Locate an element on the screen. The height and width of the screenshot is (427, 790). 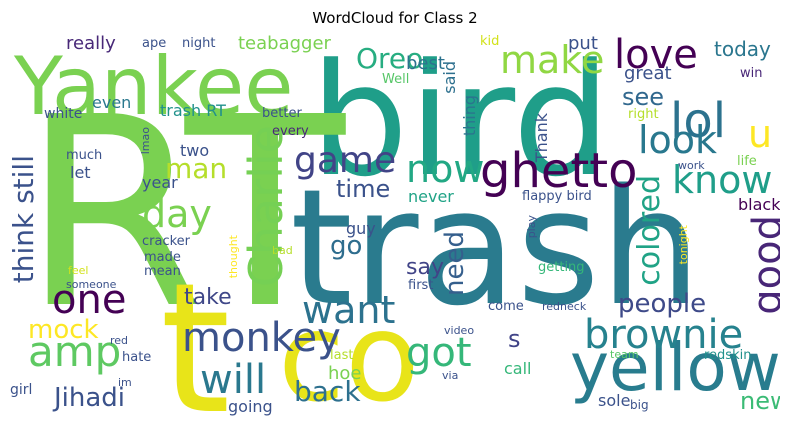
word: win is located at coordinates (751, 73).